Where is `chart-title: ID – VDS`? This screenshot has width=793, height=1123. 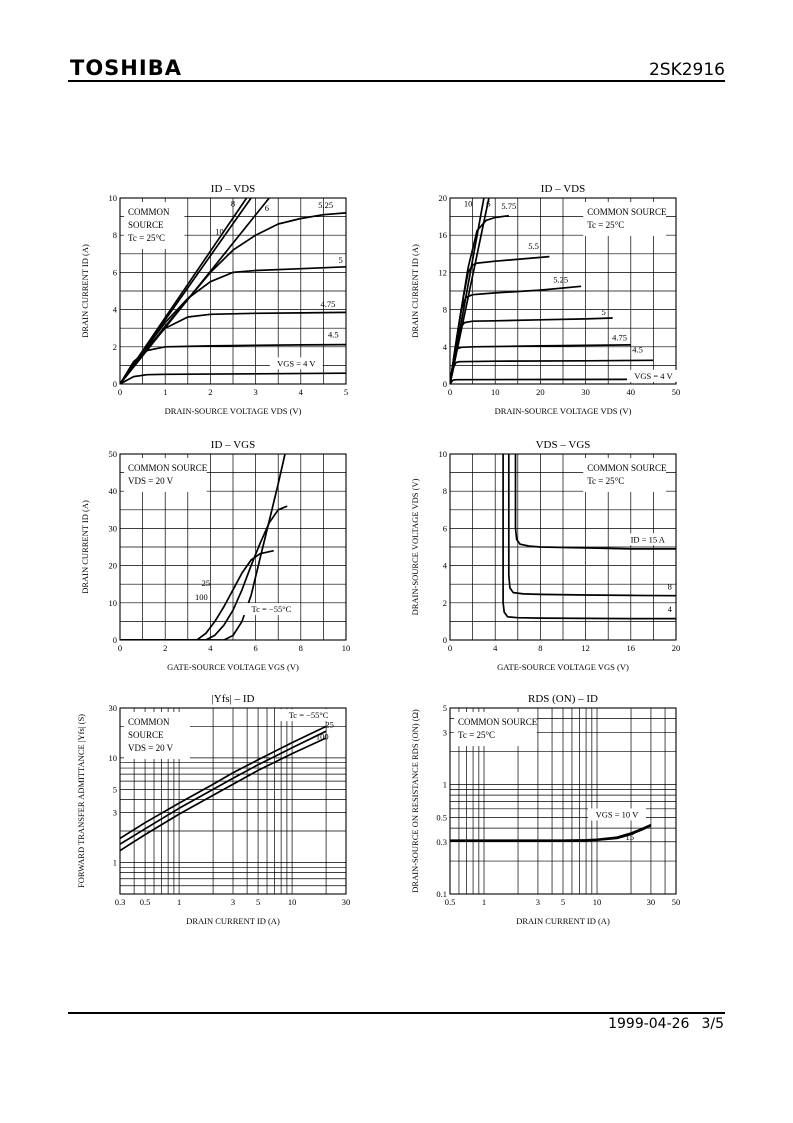
chart-title: ID – VDS is located at coordinates (563, 189).